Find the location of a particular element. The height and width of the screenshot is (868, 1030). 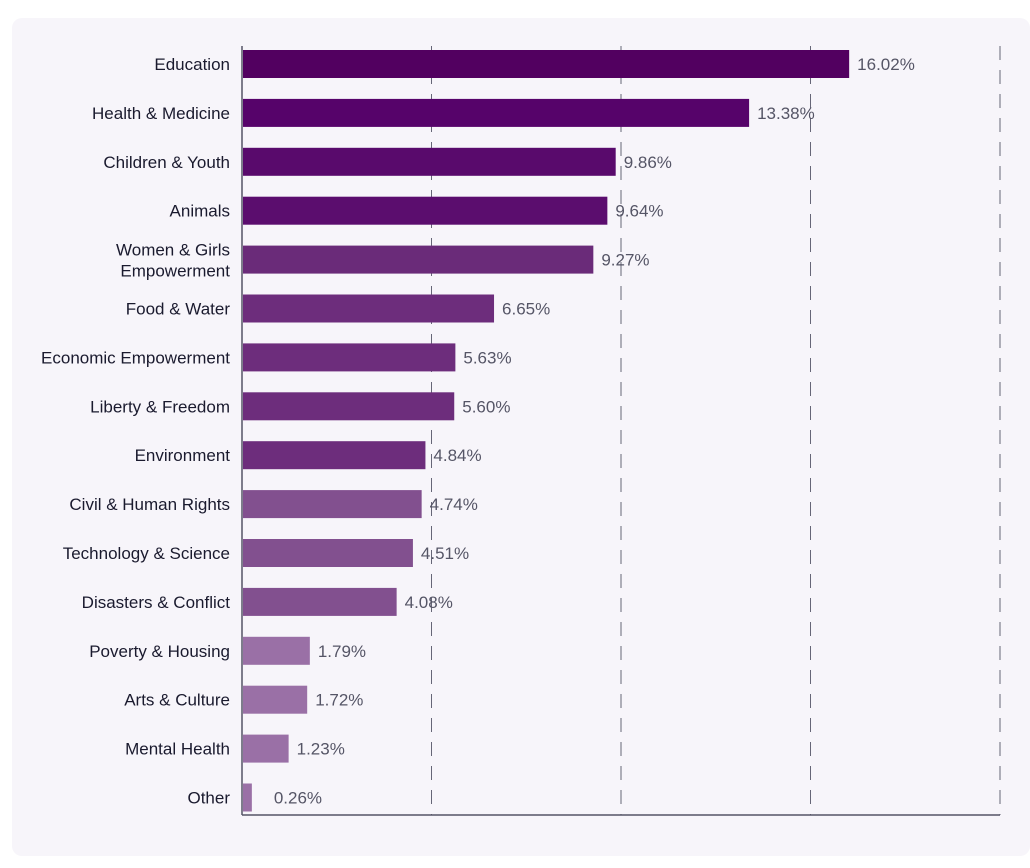

category-label: Liberty & Freedom is located at coordinates (160, 406).